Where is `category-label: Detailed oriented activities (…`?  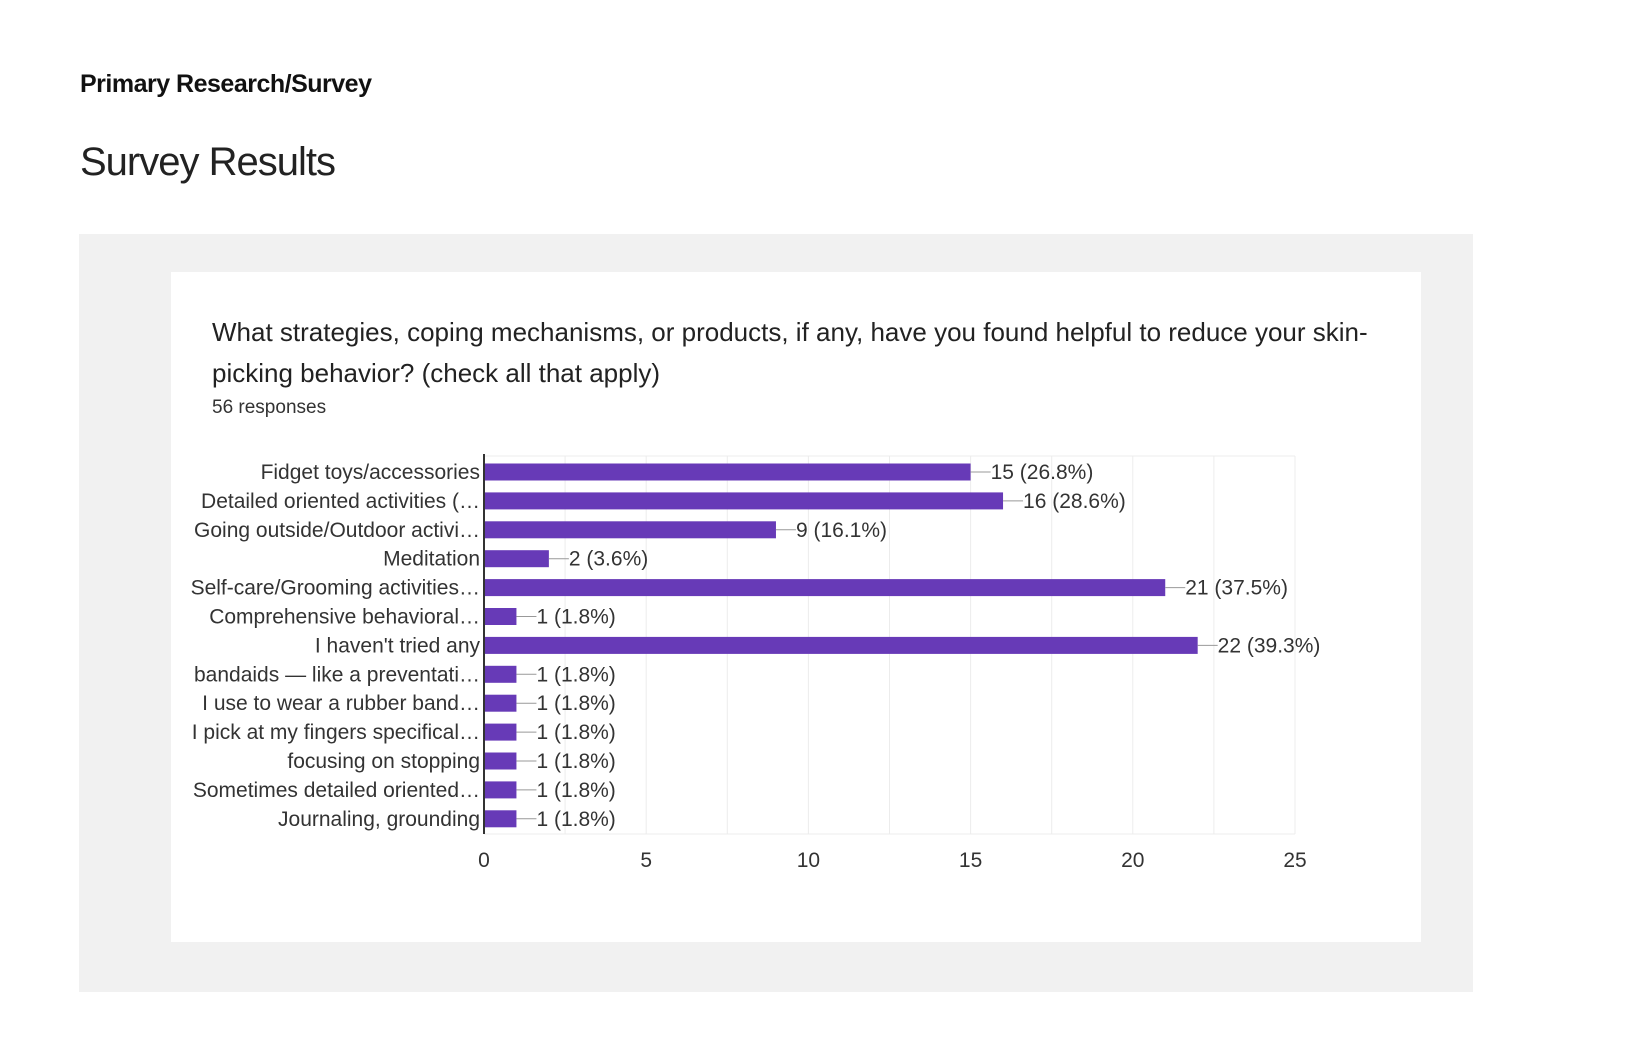
category-label: Detailed oriented activities (… is located at coordinates (340, 501).